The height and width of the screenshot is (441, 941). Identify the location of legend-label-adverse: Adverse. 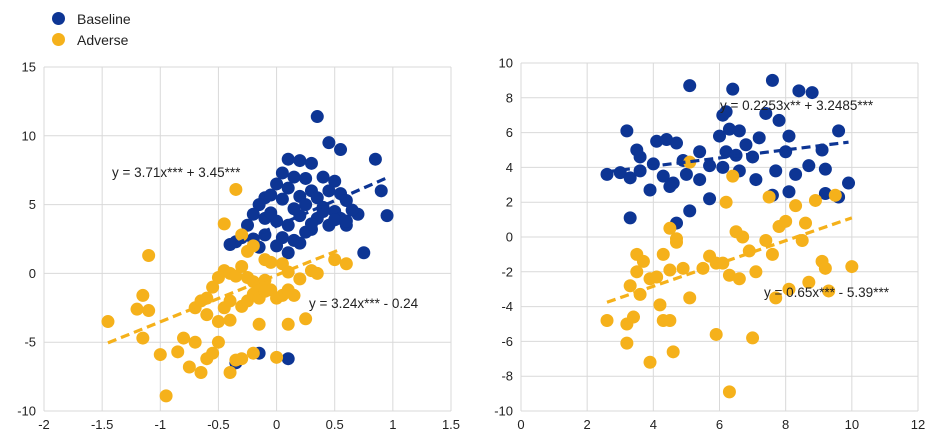
(103, 39).